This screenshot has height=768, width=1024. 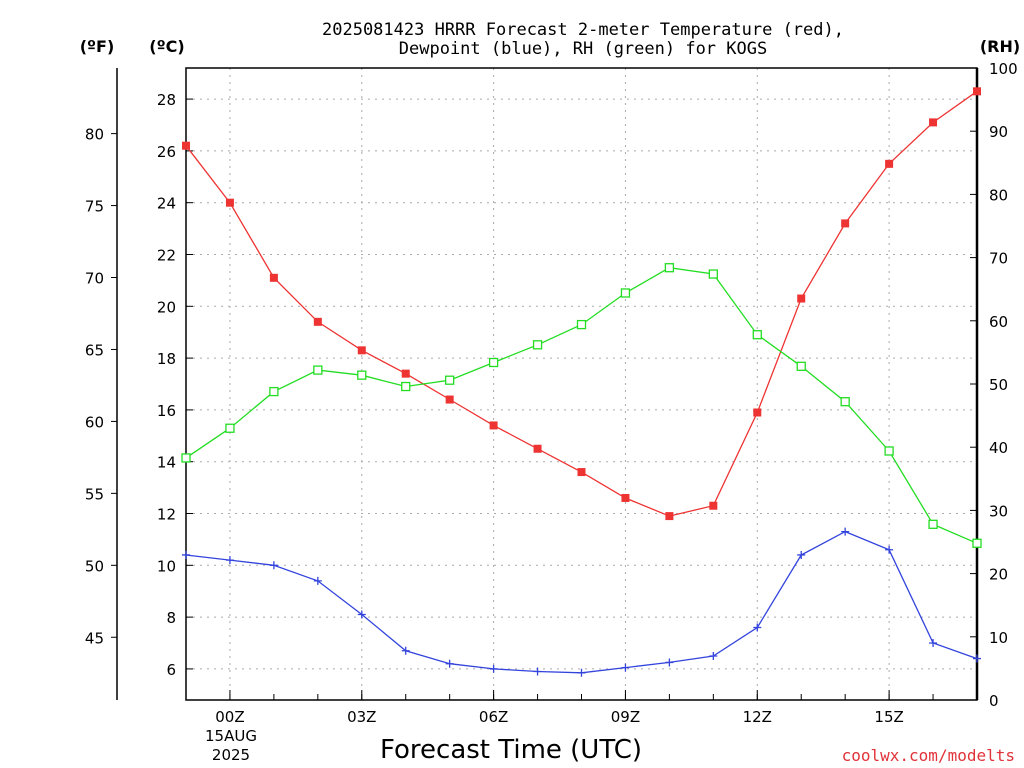 I want to click on rh-tick-label: 70, so click(x=998, y=259).